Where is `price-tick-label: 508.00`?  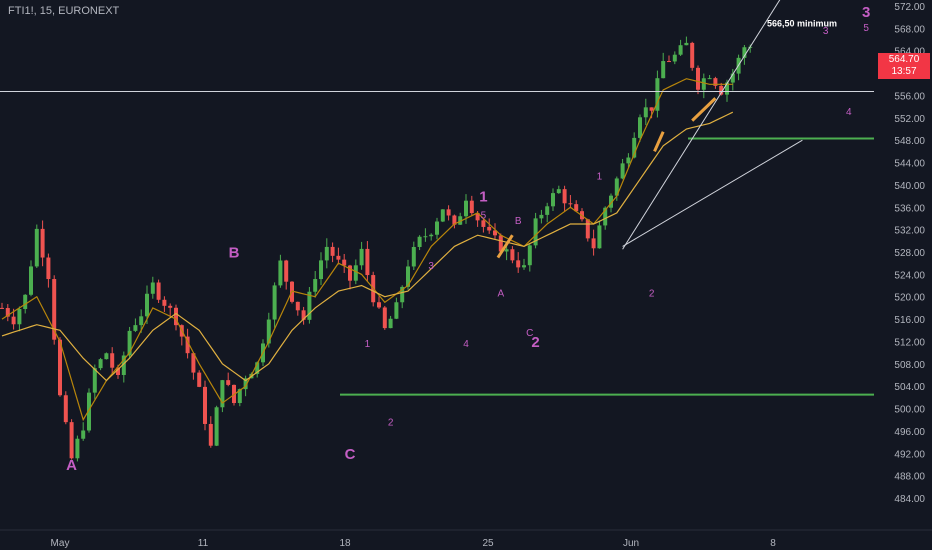
price-tick-label: 508.00 is located at coordinates (909, 365).